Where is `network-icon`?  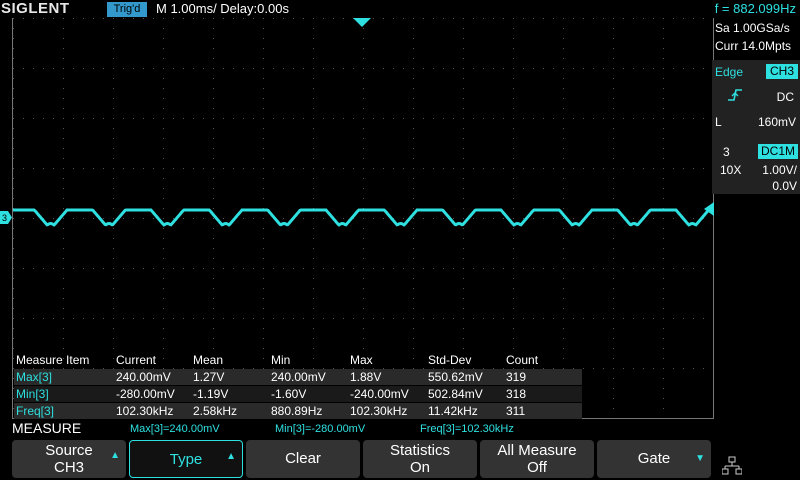
network-icon is located at coordinates (732, 465).